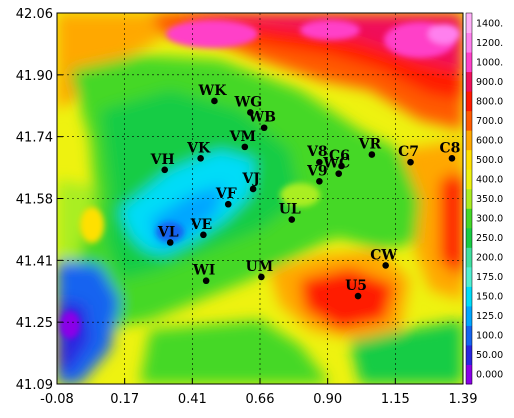 Image resolution: width=514 pixels, height=418 pixels. I want to click on station-marker-wg, so click(250, 112).